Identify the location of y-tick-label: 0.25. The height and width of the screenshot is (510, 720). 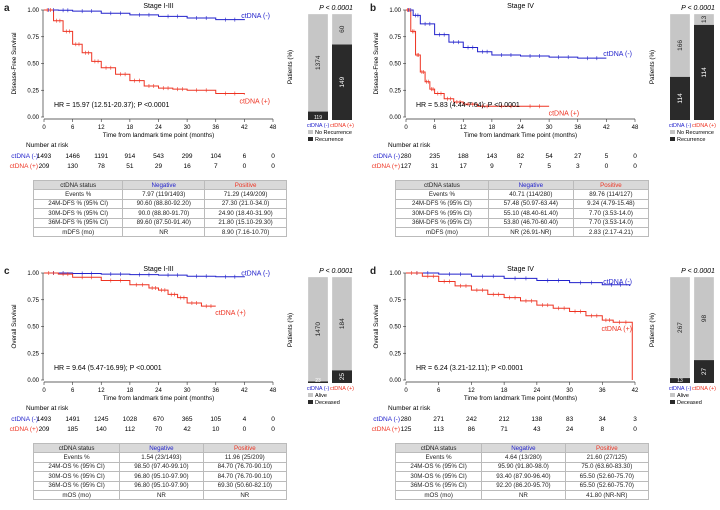
(33, 354).